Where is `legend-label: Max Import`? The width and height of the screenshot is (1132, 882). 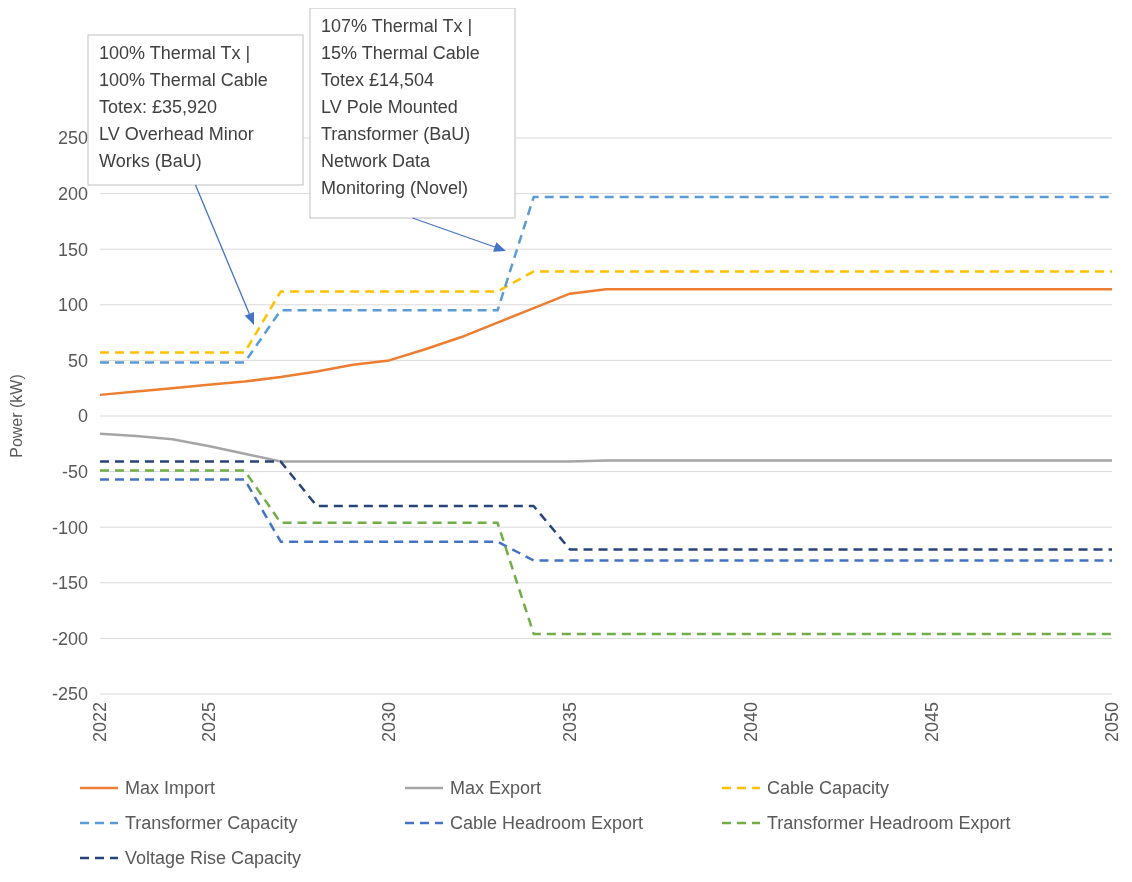
legend-label: Max Import is located at coordinates (170, 788).